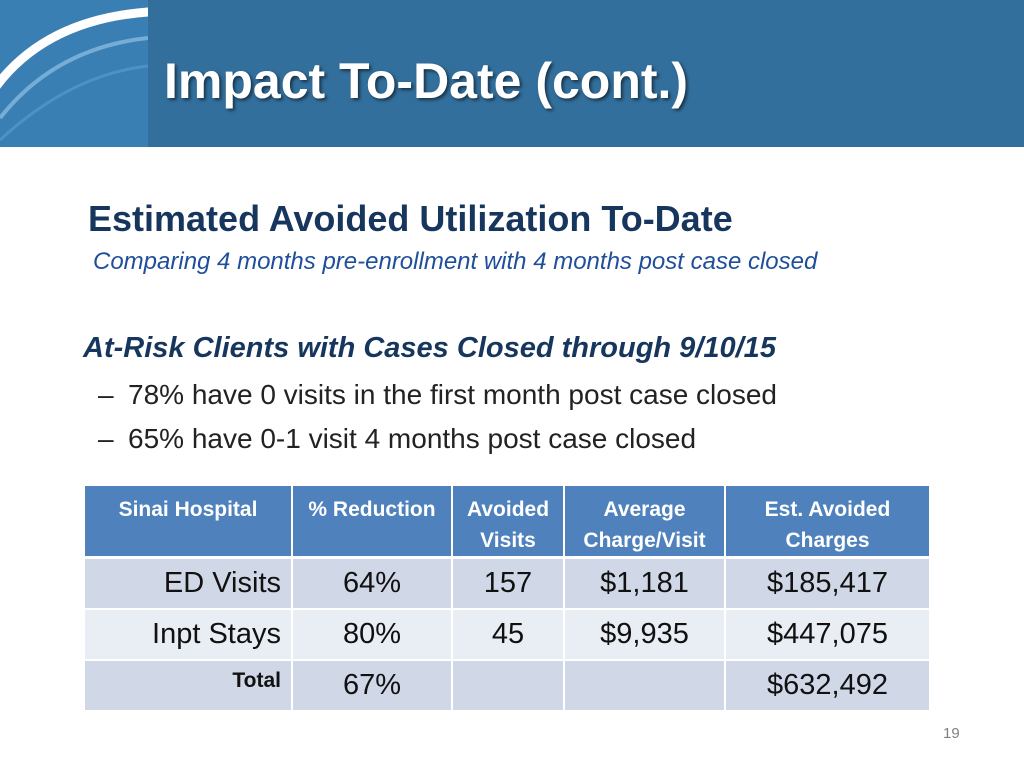 This screenshot has height=768, width=1024. Describe the element at coordinates (951, 733) in the screenshot. I see `page-number: 19` at that location.